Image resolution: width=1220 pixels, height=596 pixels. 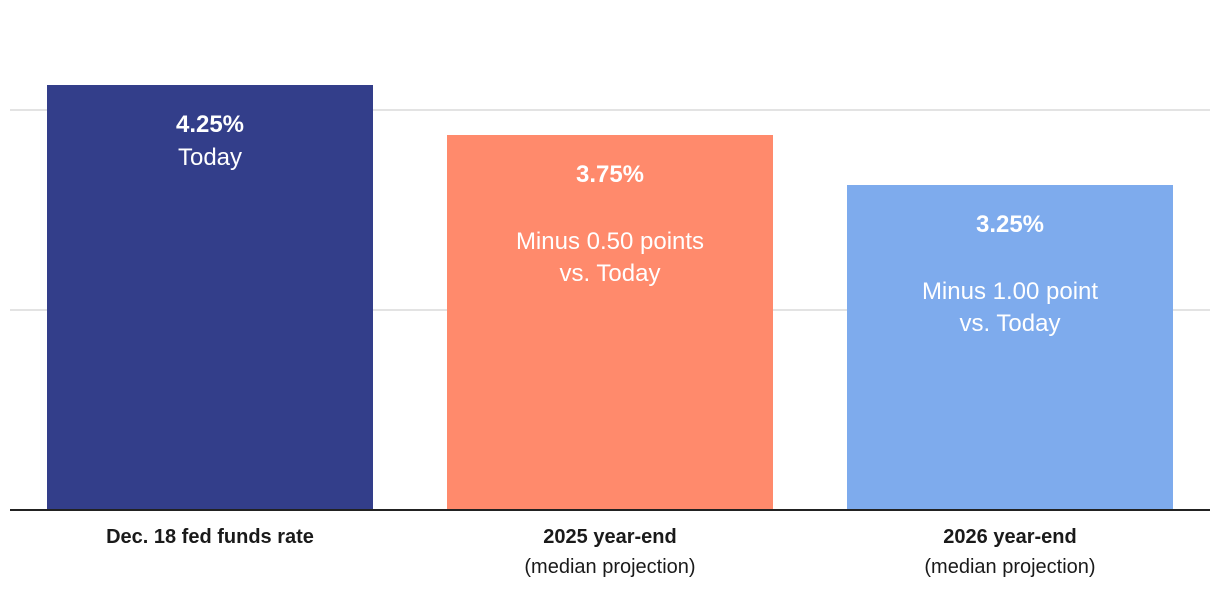 I want to click on bar-value-label: 3.25%, so click(x=1010, y=224).